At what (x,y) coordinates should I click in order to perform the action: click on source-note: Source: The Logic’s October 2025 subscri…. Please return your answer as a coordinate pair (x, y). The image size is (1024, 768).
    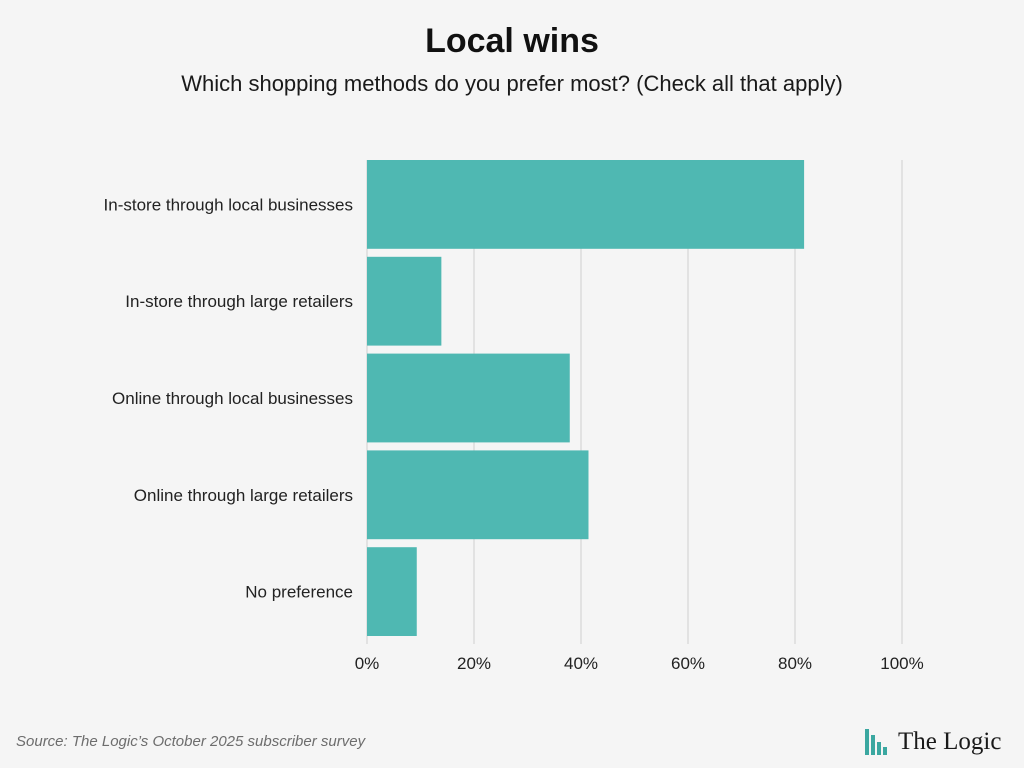
    Looking at the image, I should click on (191, 741).